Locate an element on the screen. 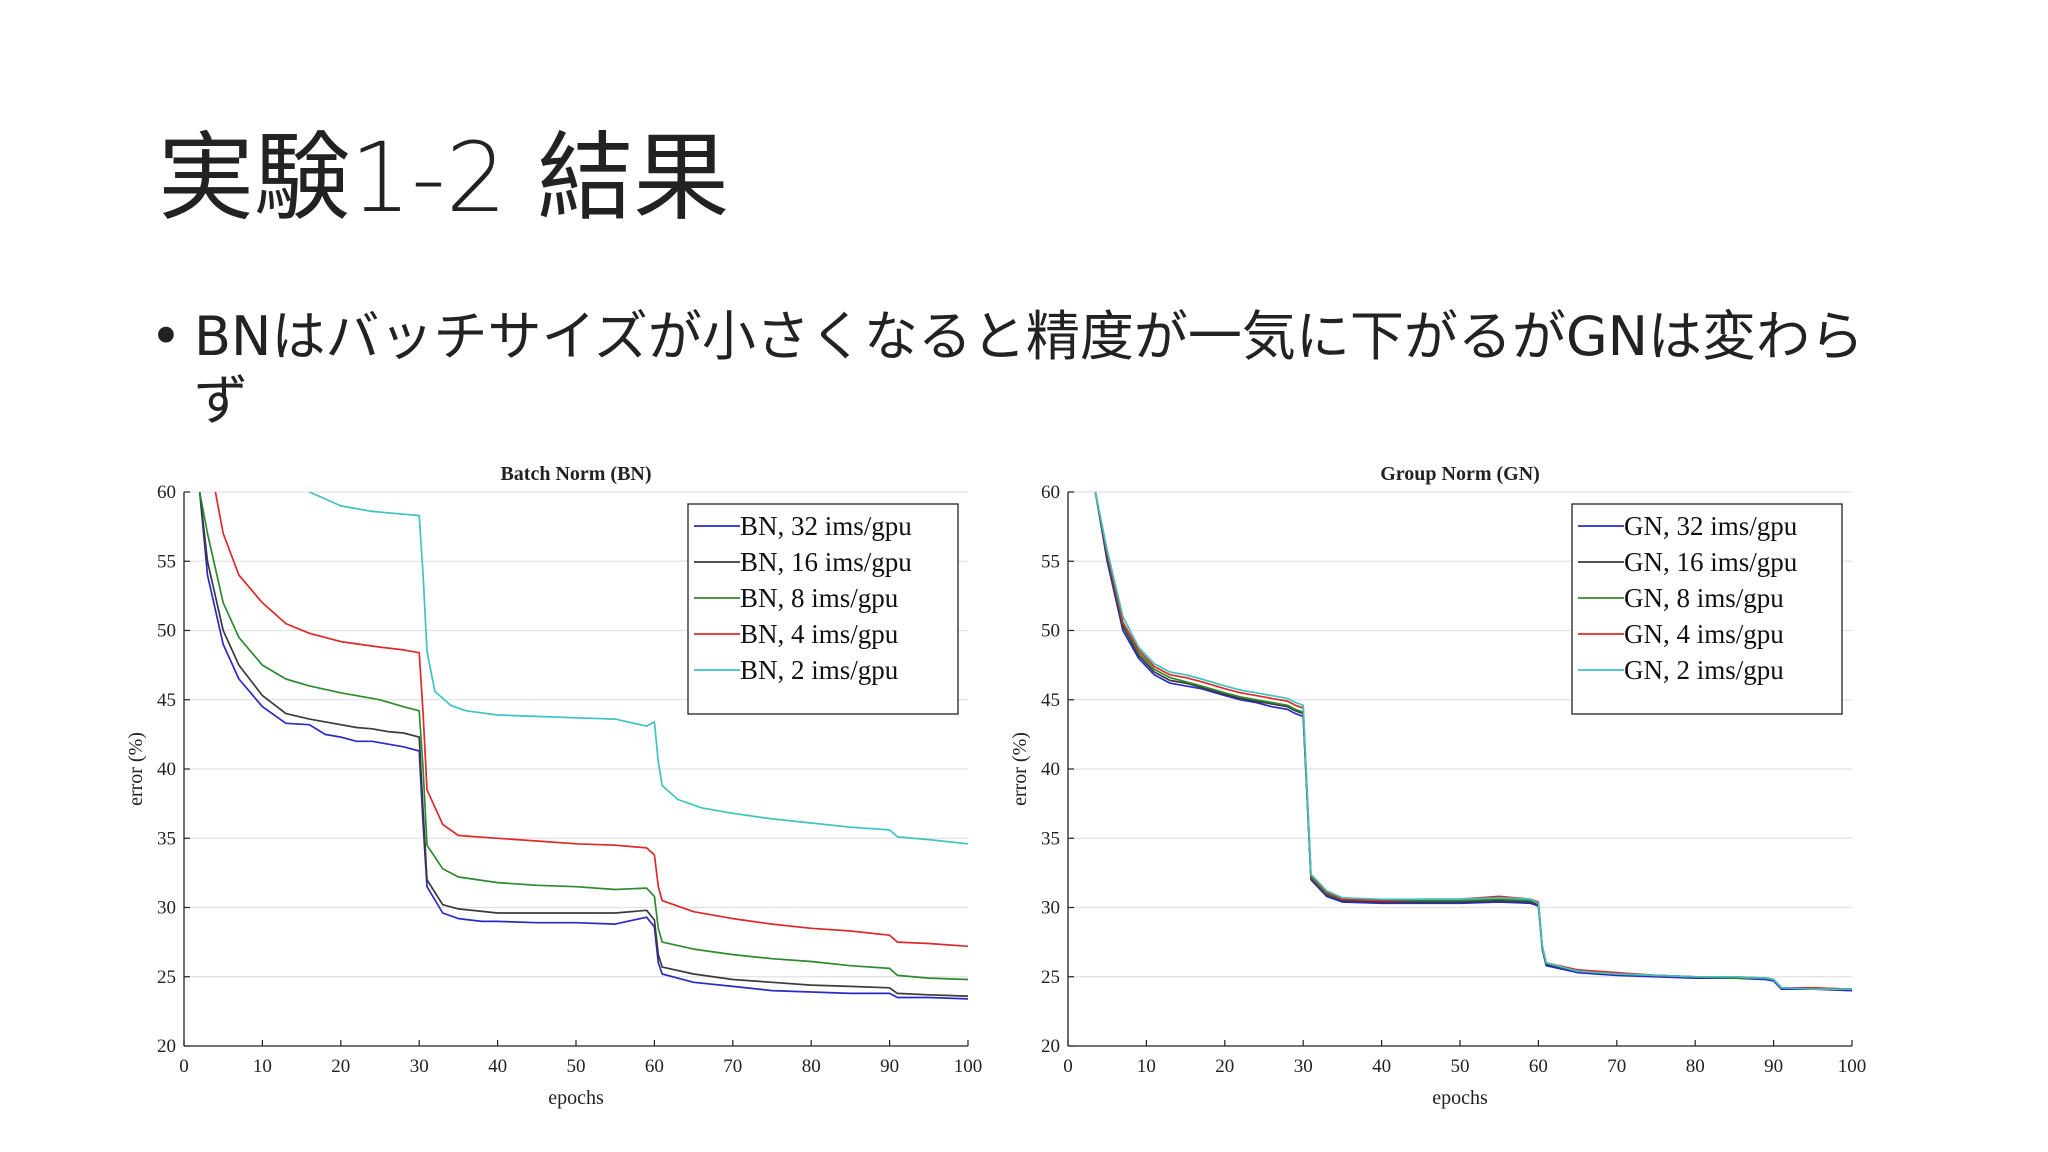  gn-xtick-label-80: 80 is located at coordinates (1695, 1066).